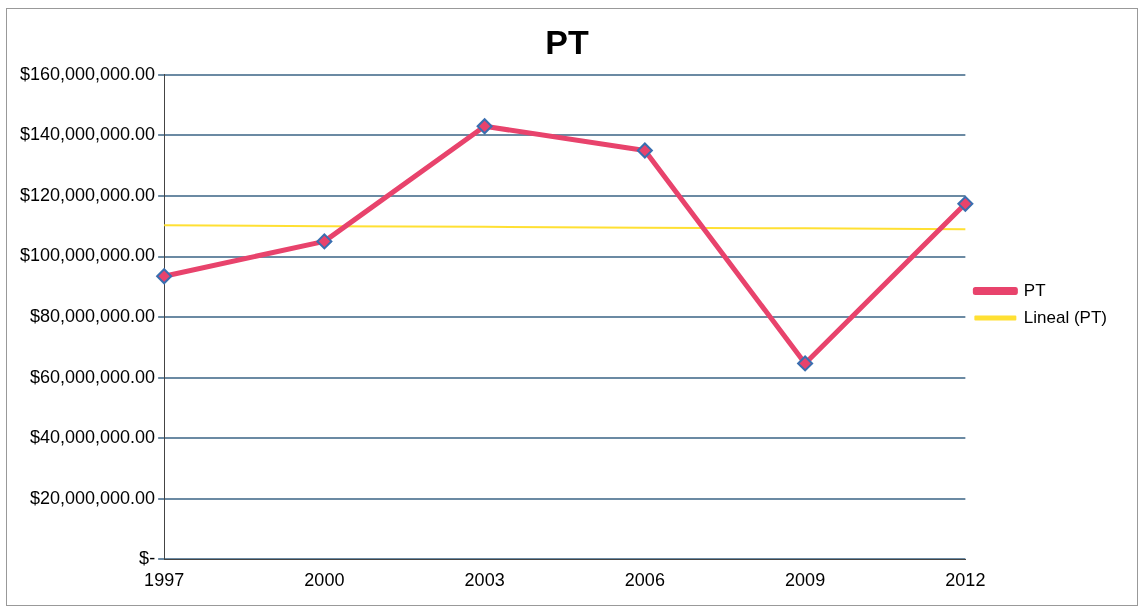 The width and height of the screenshot is (1147, 610). What do you see at coordinates (87, 73) in the screenshot?
I see `y-tick-label: $160,000,000.00` at bounding box center [87, 73].